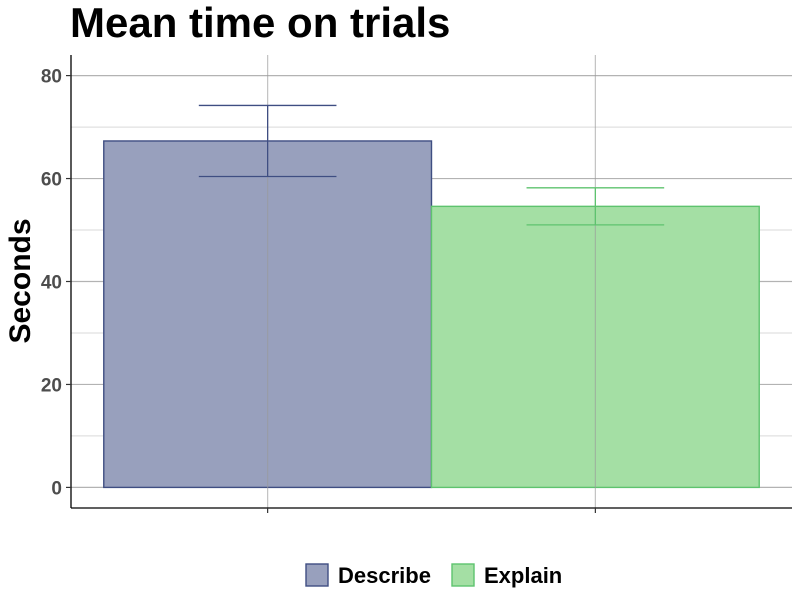 Image resolution: width=800 pixels, height=600 pixels. What do you see at coordinates (267, 141) in the screenshot?
I see `error-bar-describe` at bounding box center [267, 141].